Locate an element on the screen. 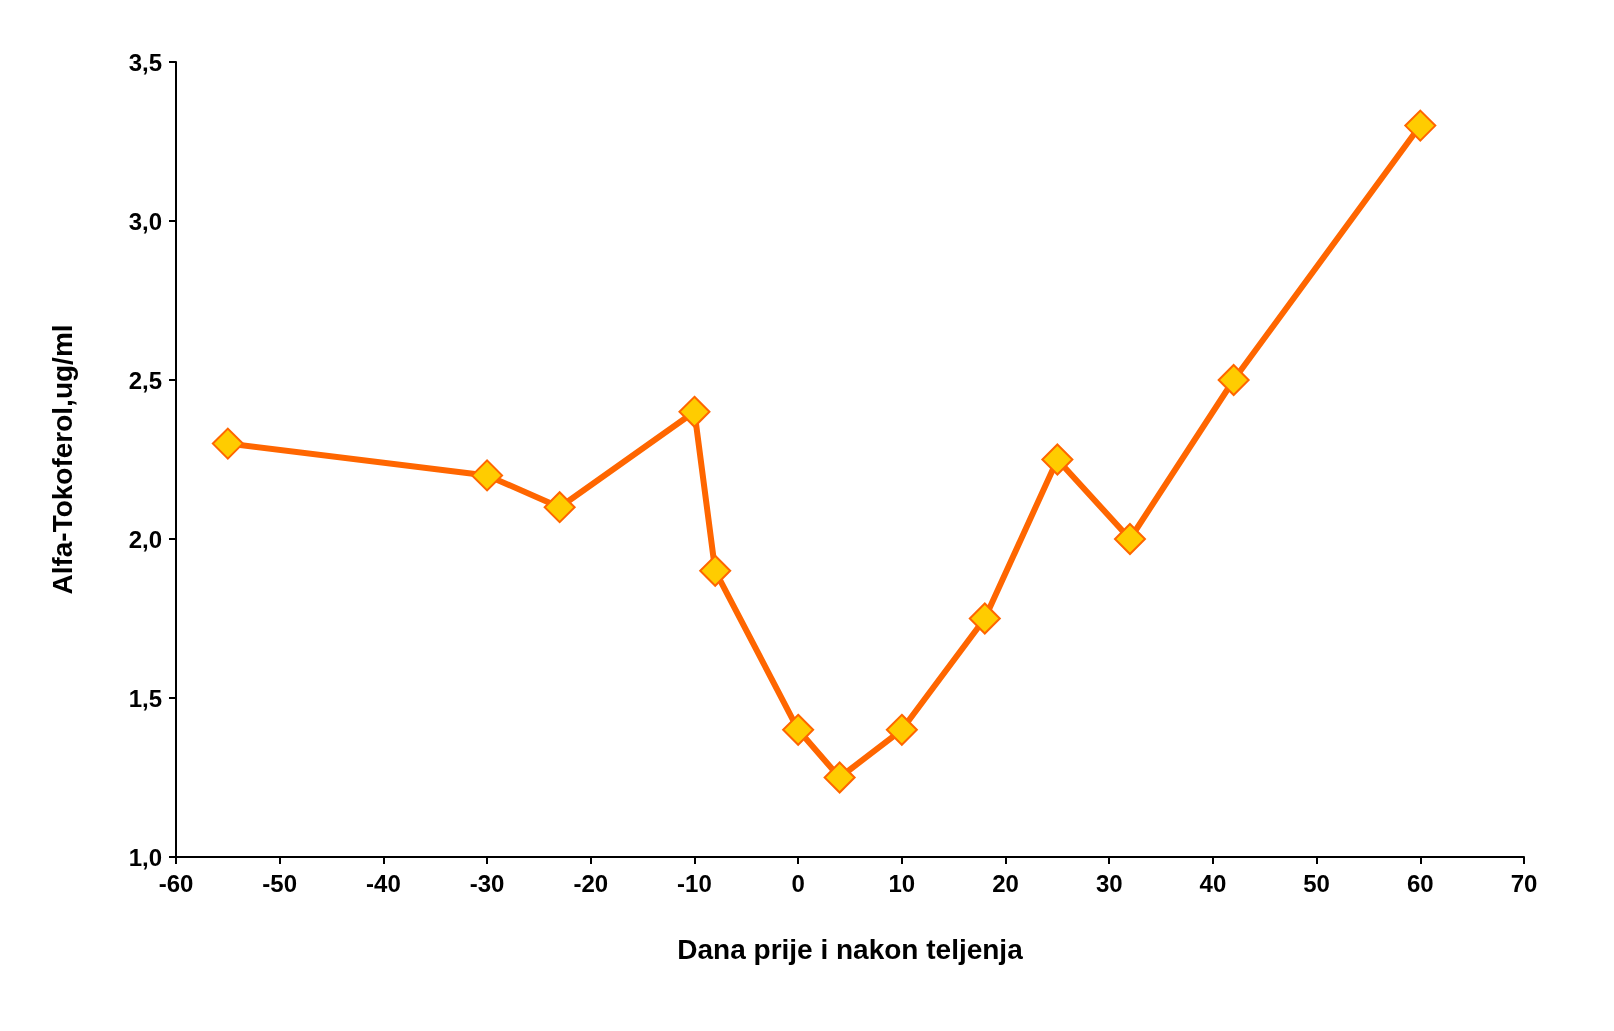 The width and height of the screenshot is (1614, 1031). x-tick-label: -20 is located at coordinates (591, 883).